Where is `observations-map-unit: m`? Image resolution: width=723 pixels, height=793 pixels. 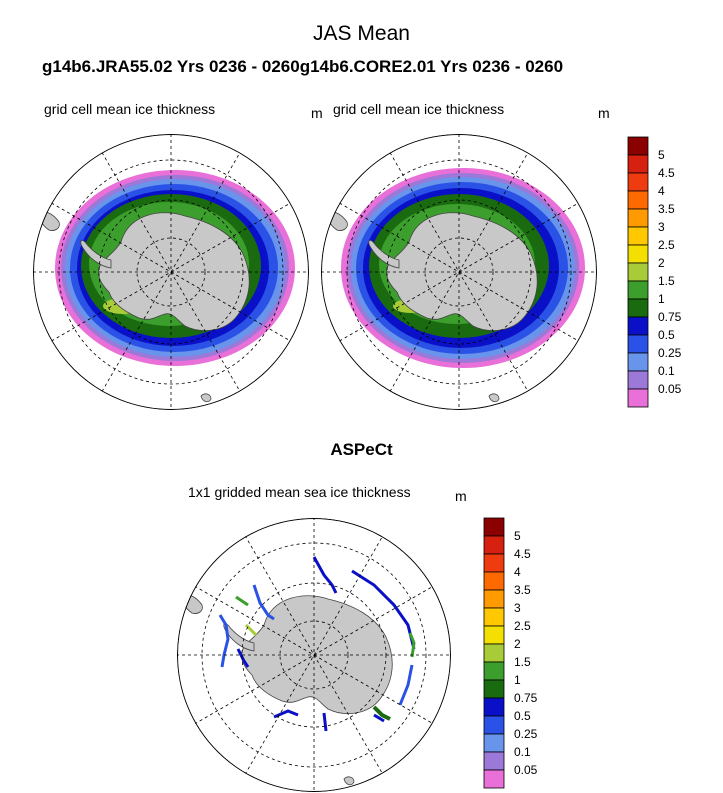
observations-map-unit: m is located at coordinates (461, 496).